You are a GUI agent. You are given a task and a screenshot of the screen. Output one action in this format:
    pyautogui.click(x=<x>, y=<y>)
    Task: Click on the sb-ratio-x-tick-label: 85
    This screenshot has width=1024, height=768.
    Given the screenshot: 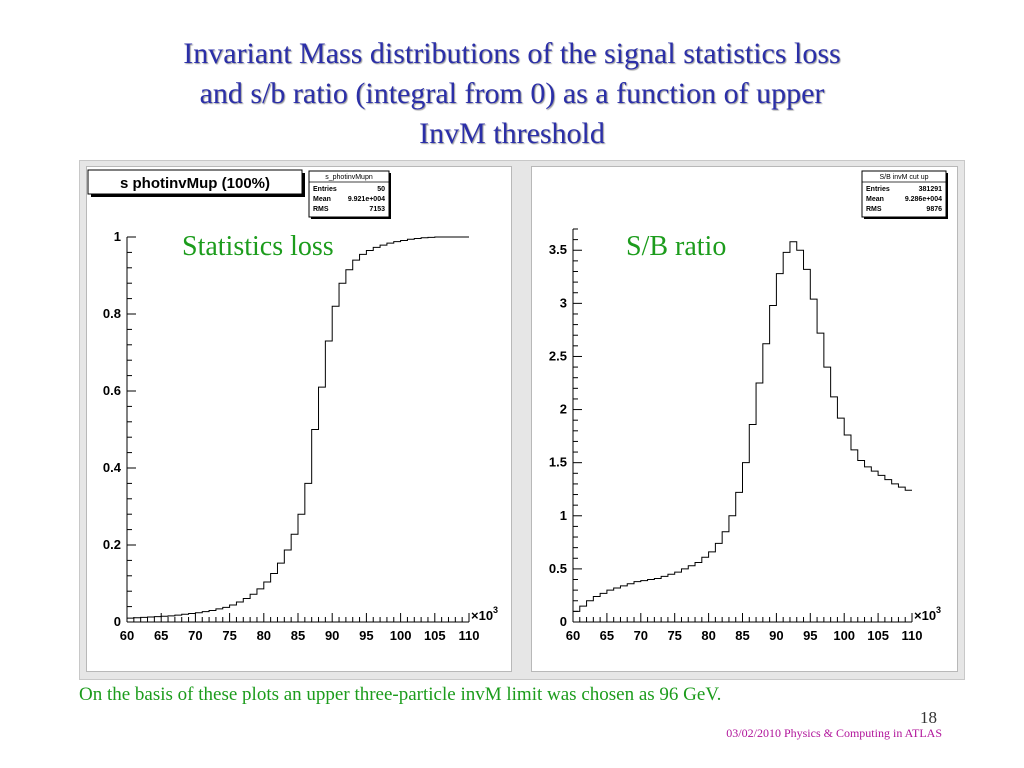 What is the action you would take?
    pyautogui.click(x=742, y=635)
    